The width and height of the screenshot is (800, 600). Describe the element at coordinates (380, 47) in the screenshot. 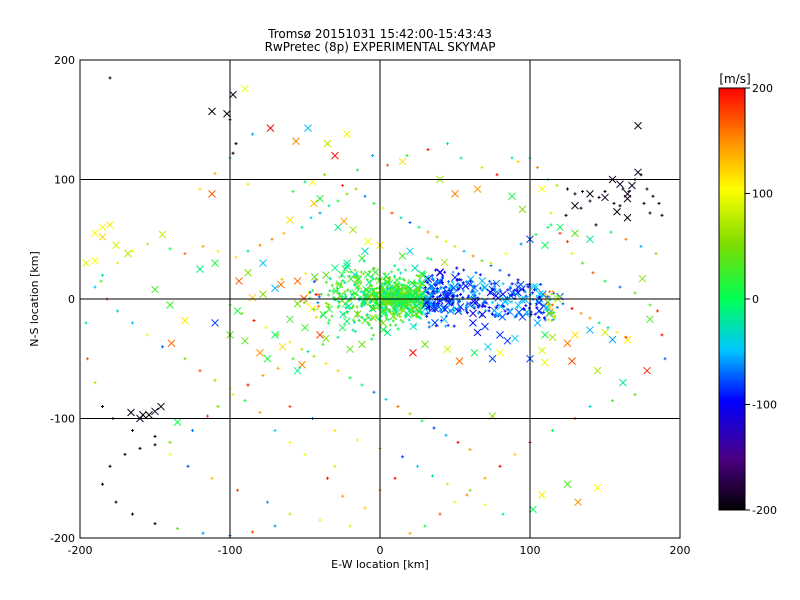

I see `chart-subtitle: RwPretec (8p) EXPERIMENTAL SKYMAP` at that location.